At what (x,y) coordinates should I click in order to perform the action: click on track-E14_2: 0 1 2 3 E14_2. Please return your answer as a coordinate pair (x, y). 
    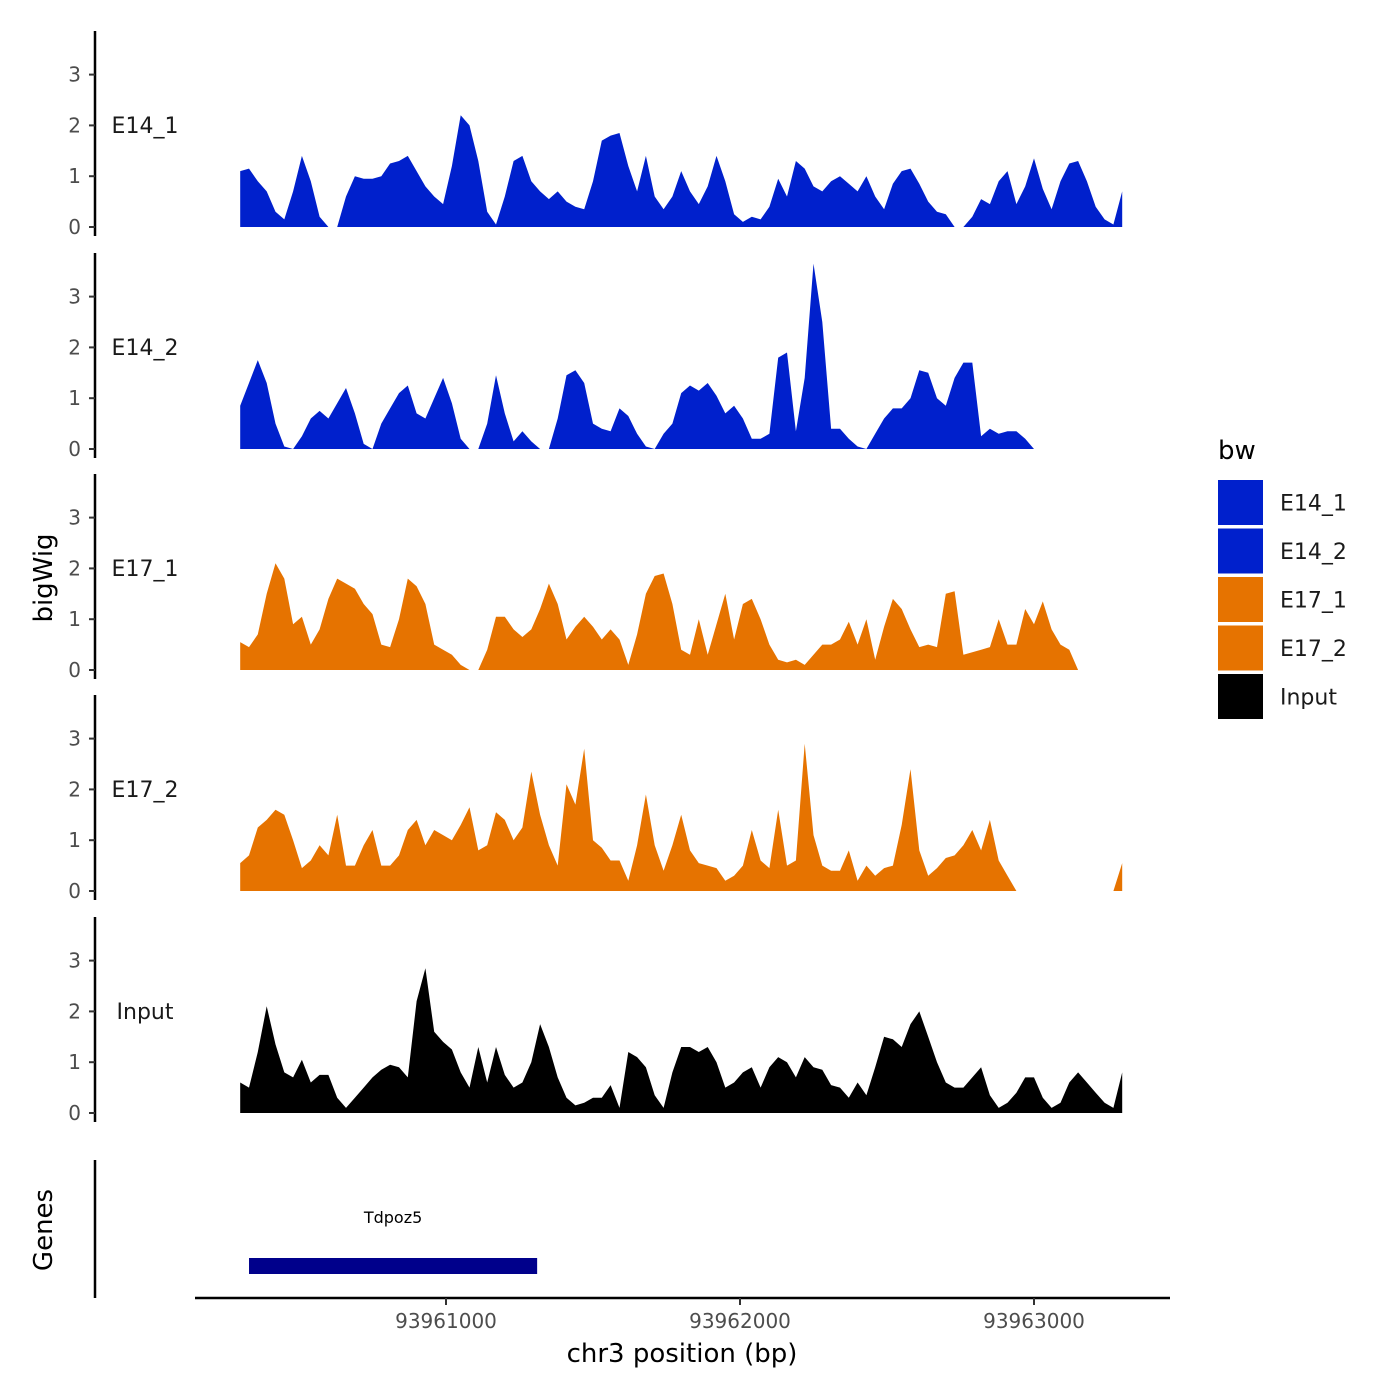
    Looking at the image, I should click on (595, 357).